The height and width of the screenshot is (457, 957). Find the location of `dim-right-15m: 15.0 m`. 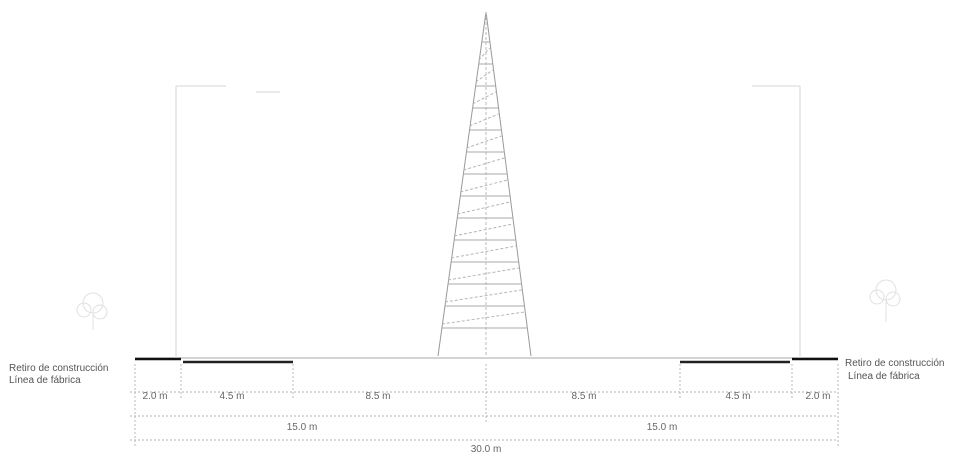

dim-right-15m: 15.0 m is located at coordinates (662, 427).